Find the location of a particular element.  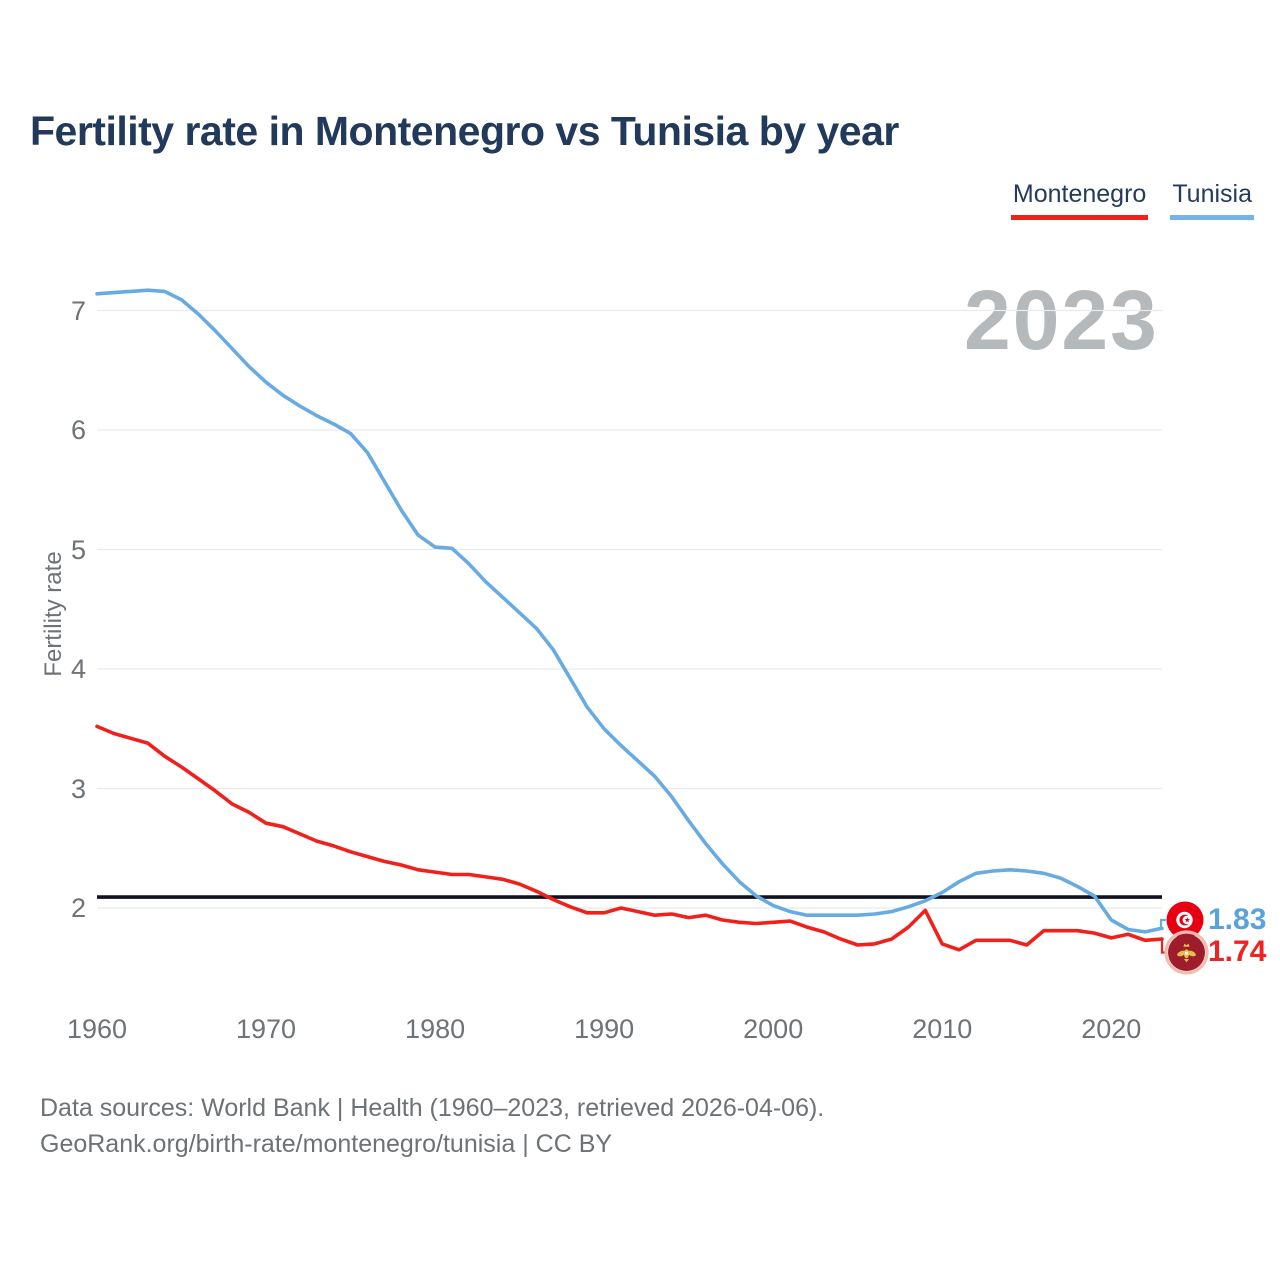

y-tick-label: 3 is located at coordinates (78, 788).